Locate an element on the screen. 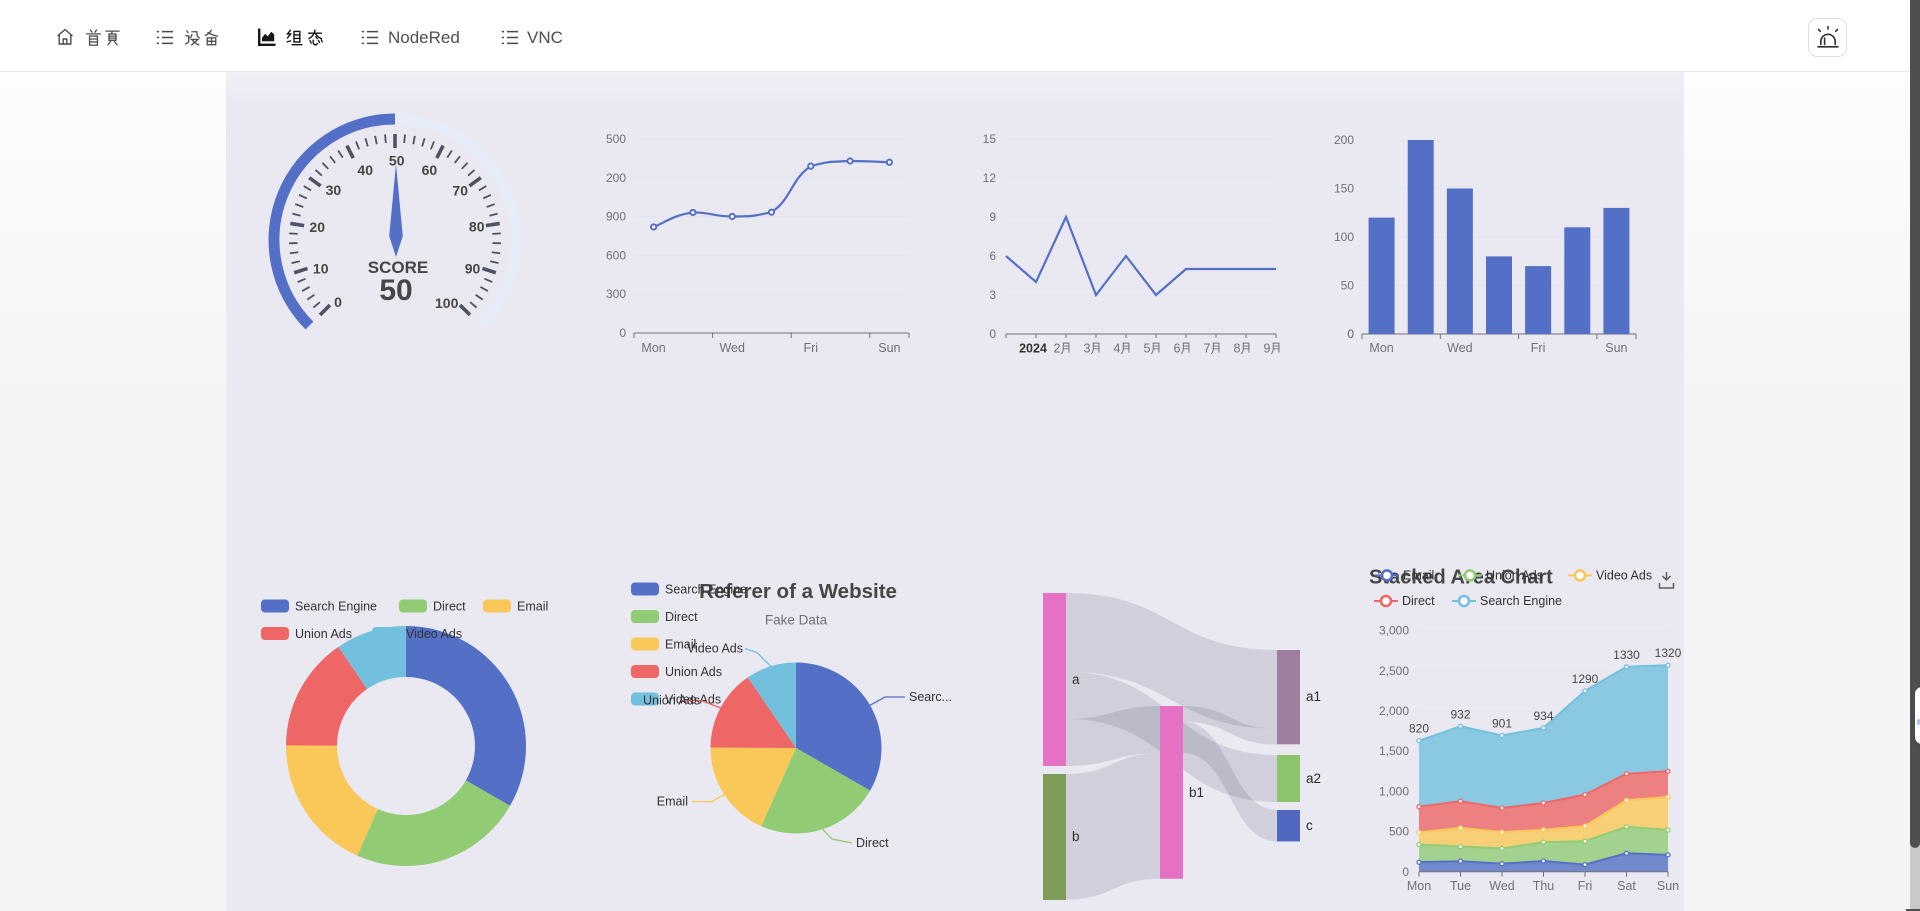  svg-text: NodeRed is located at coordinates (424, 37).